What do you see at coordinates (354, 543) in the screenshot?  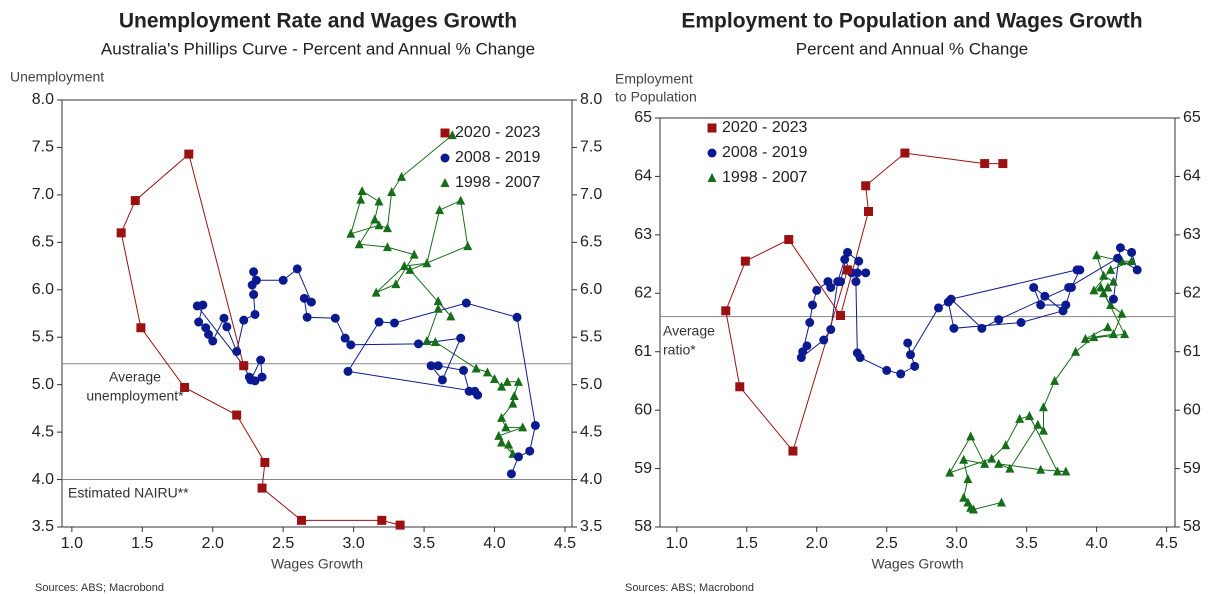 I see `x-tick-label: 3.0` at bounding box center [354, 543].